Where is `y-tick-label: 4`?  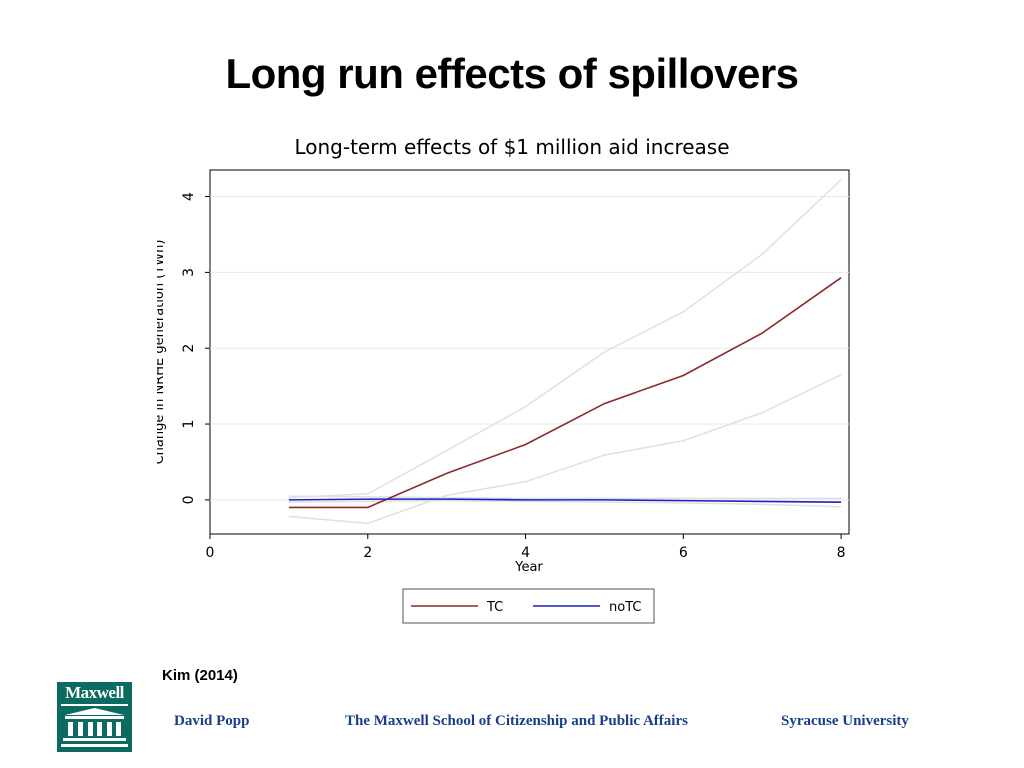 y-tick-label: 4 is located at coordinates (189, 196).